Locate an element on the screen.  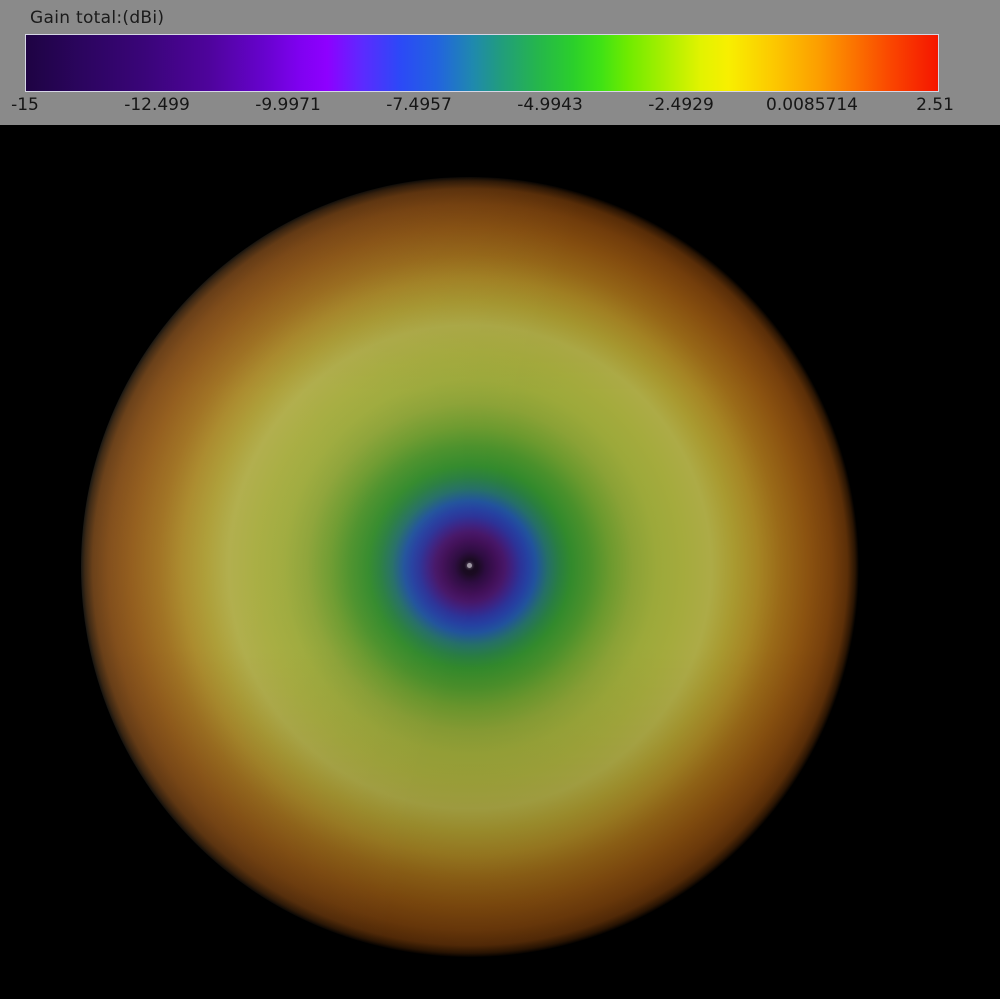
colorbar-tick-label: 2.51 is located at coordinates (935, 105).